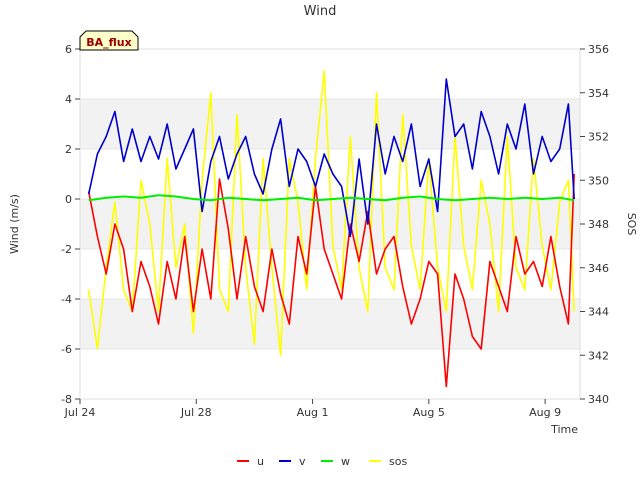 The width and height of the screenshot is (640, 480). Describe the element at coordinates (598, 180) in the screenshot. I see `y2-tick-label: 350` at that location.